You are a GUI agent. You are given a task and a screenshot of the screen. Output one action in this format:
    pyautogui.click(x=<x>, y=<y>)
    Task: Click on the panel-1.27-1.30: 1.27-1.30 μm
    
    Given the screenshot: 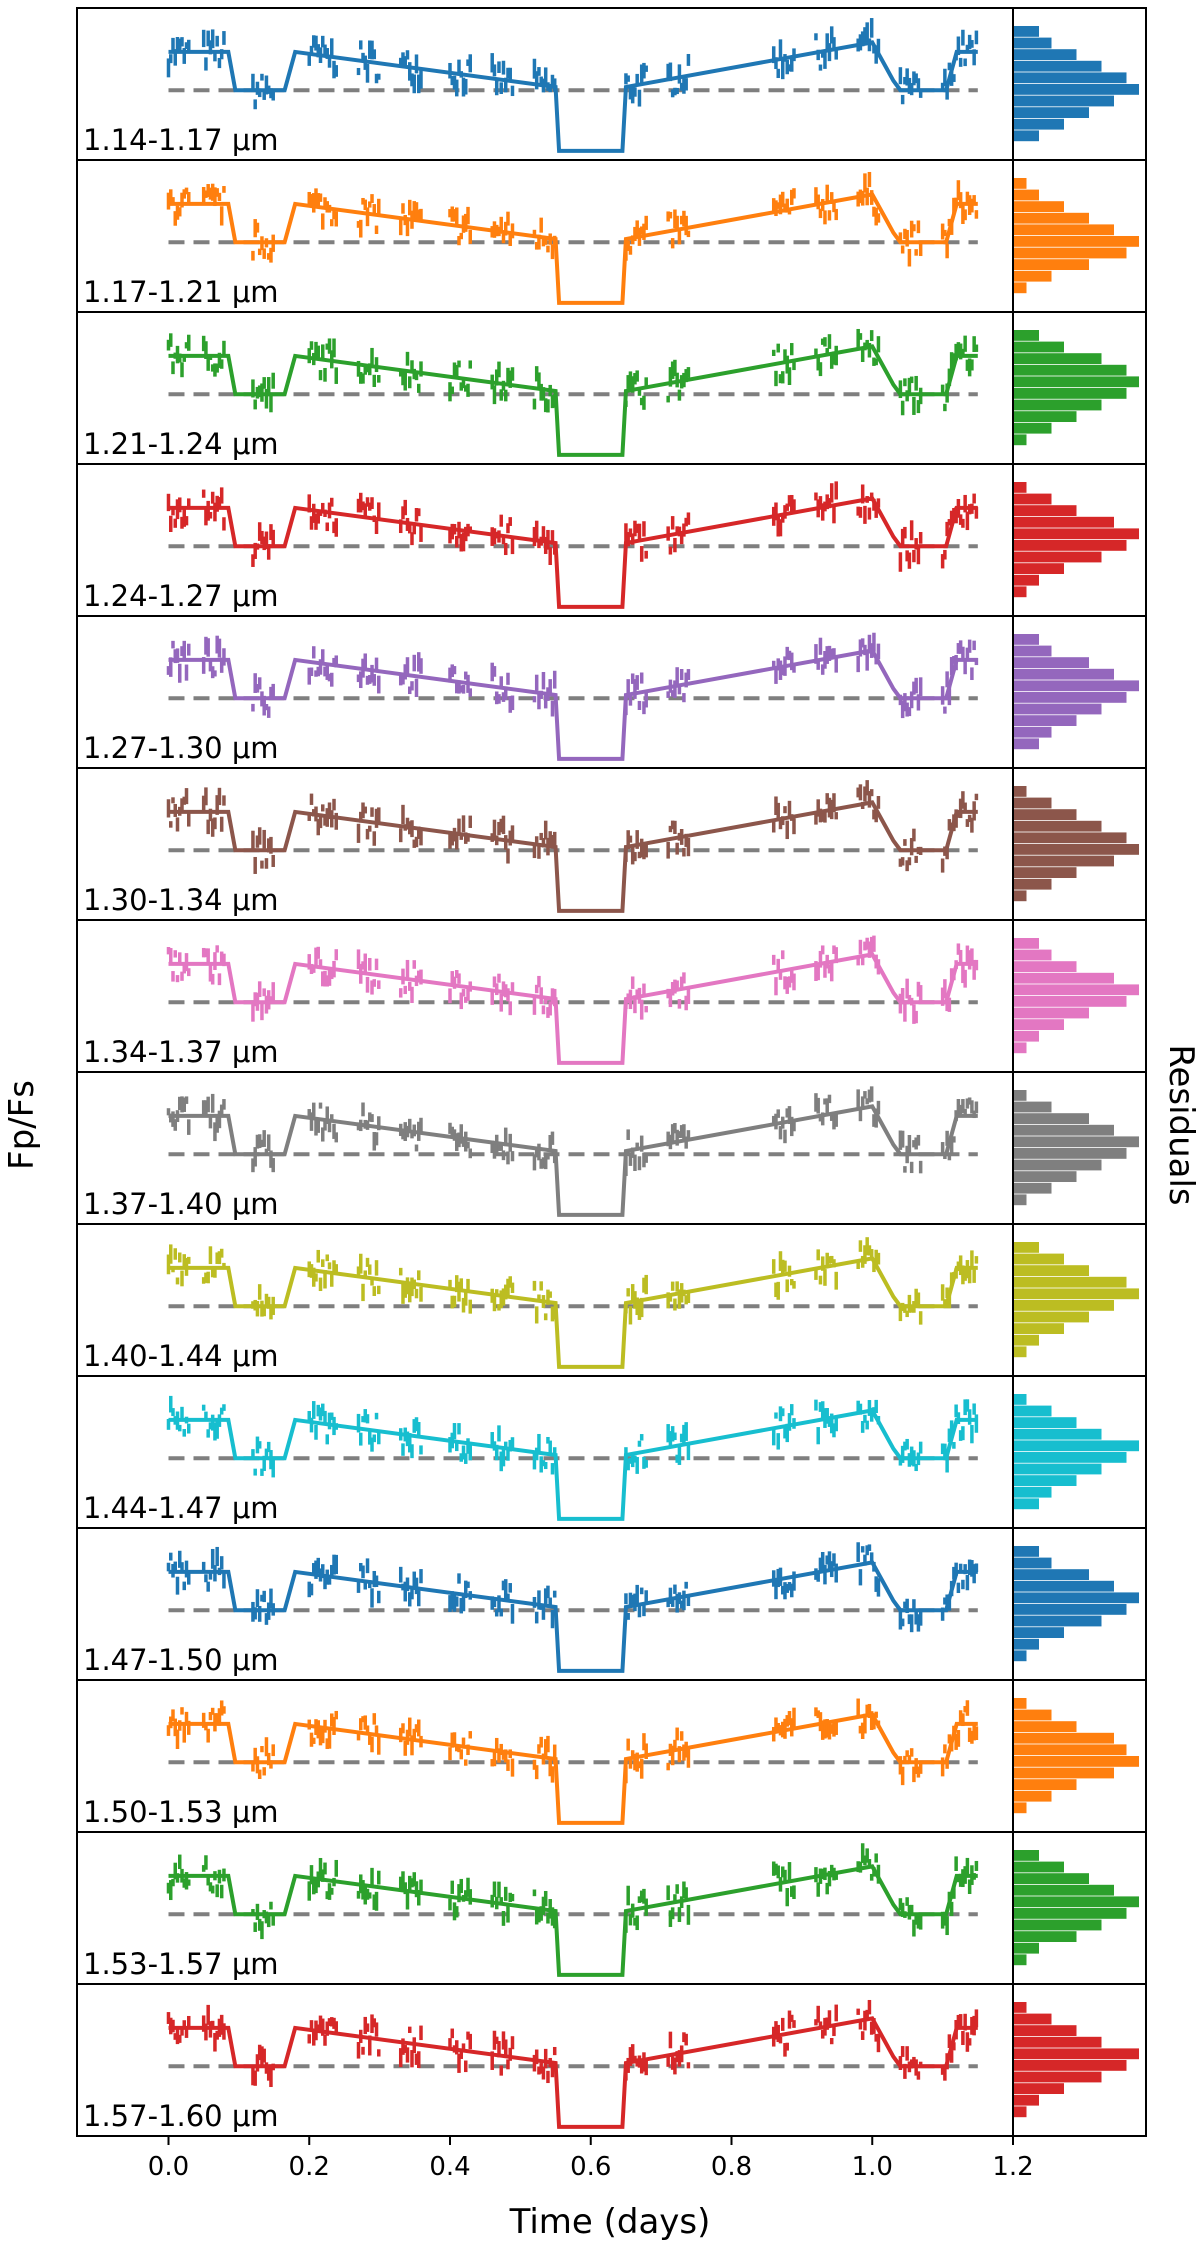 What is the action you would take?
    pyautogui.click(x=611, y=692)
    